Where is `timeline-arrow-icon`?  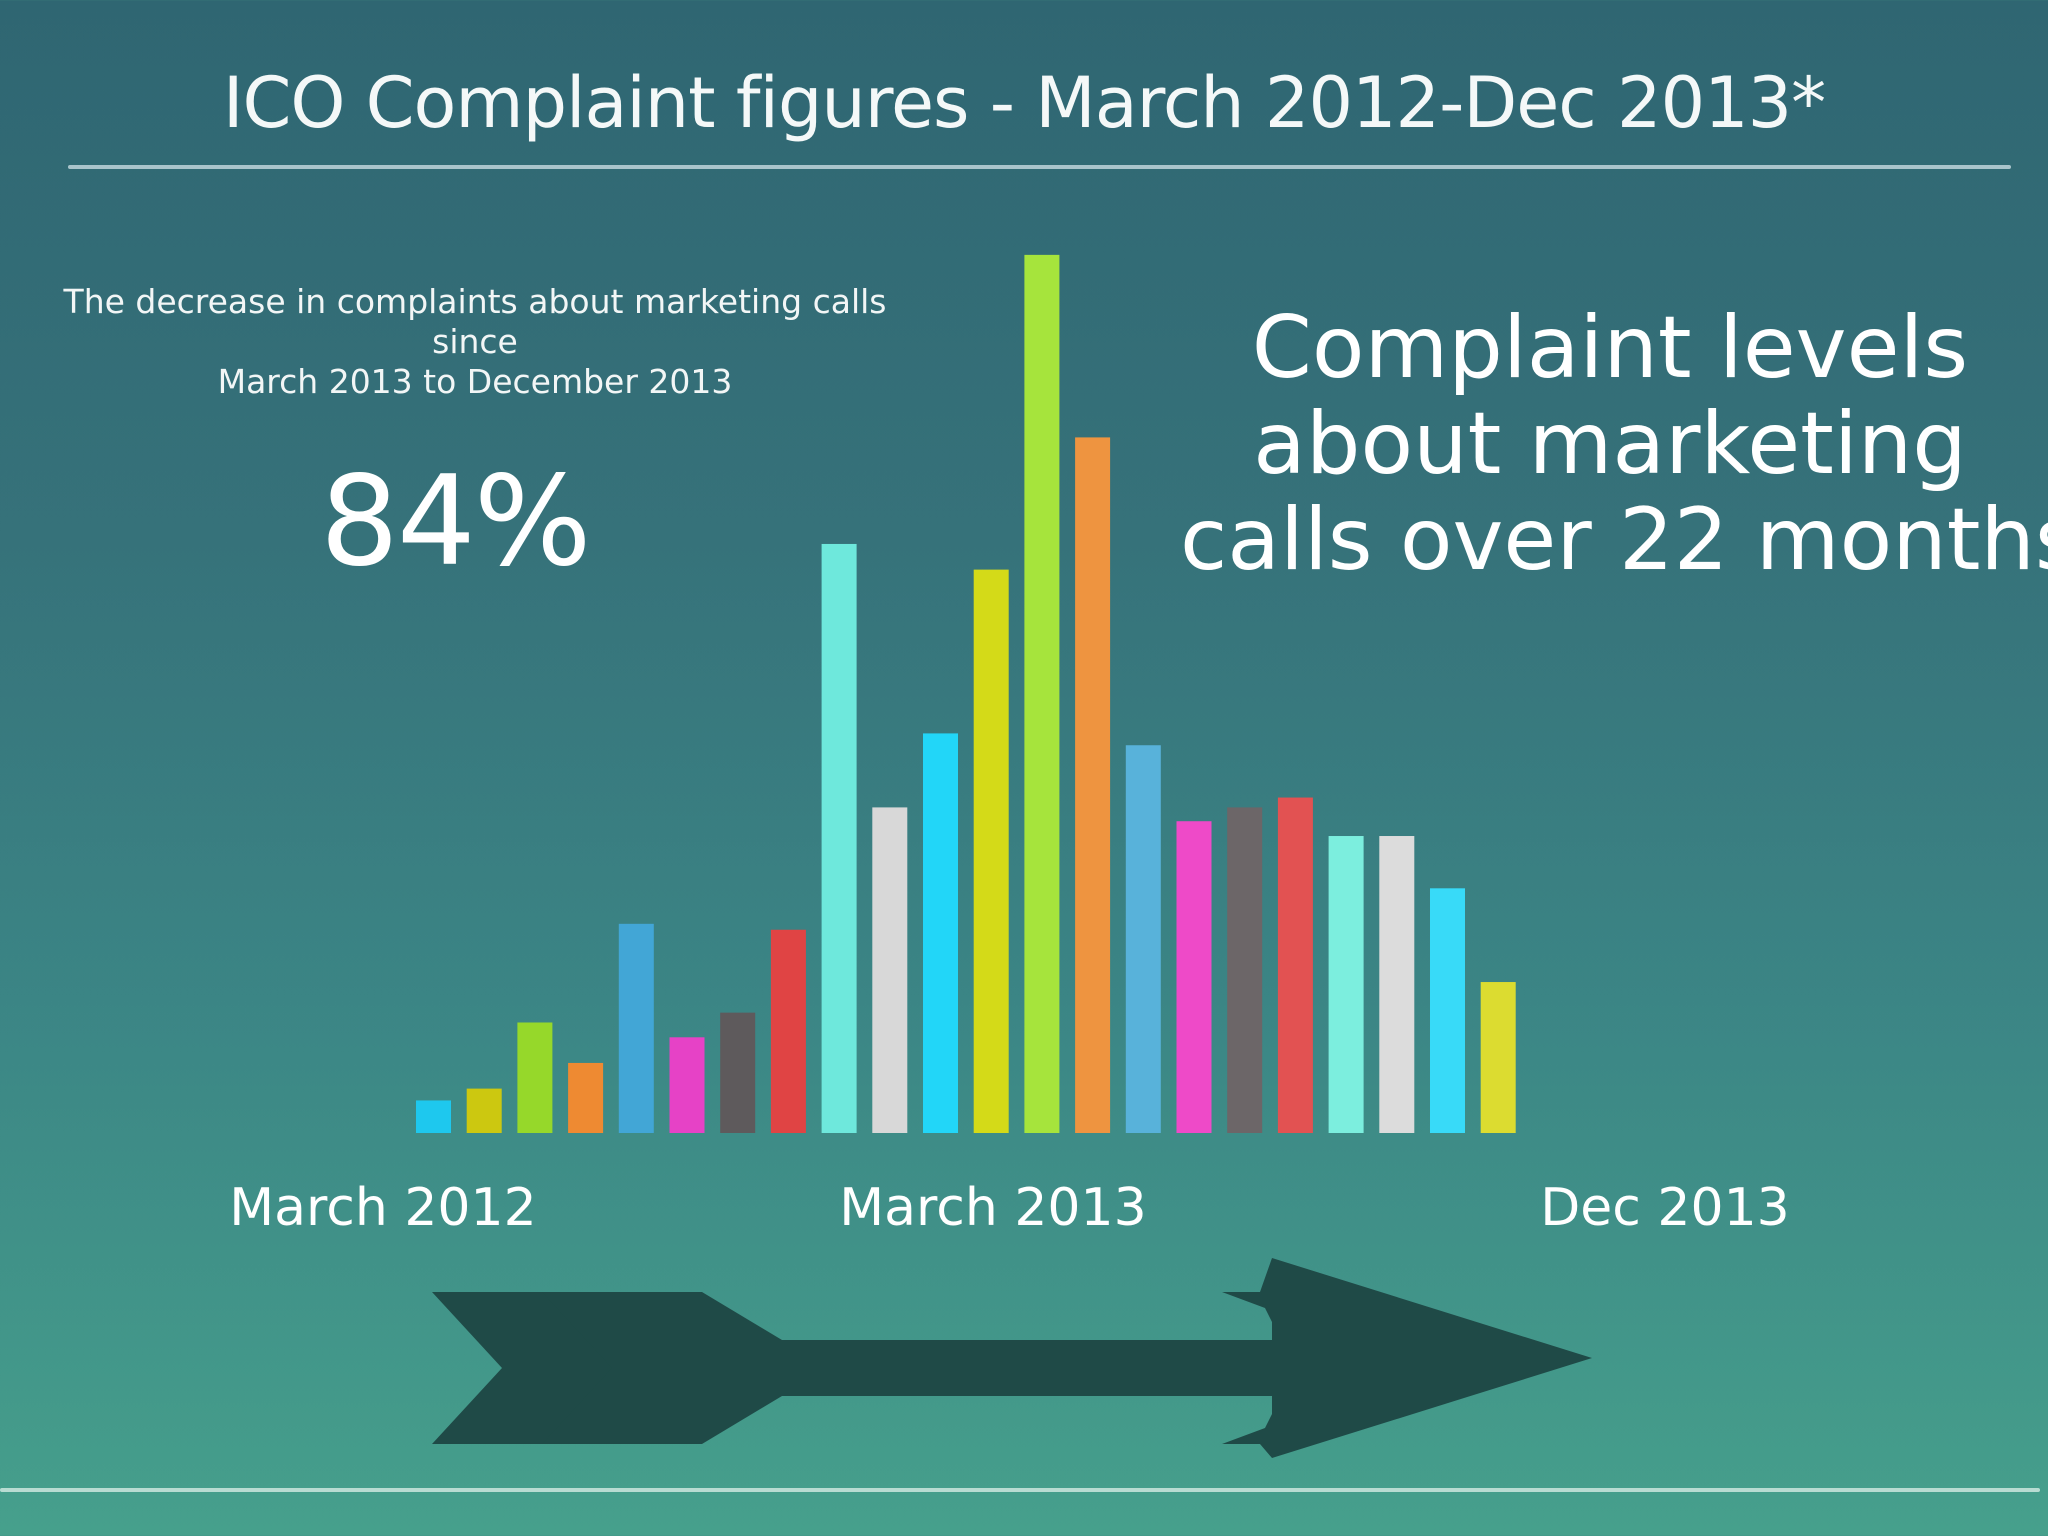
timeline-arrow-icon is located at coordinates (1012, 1358).